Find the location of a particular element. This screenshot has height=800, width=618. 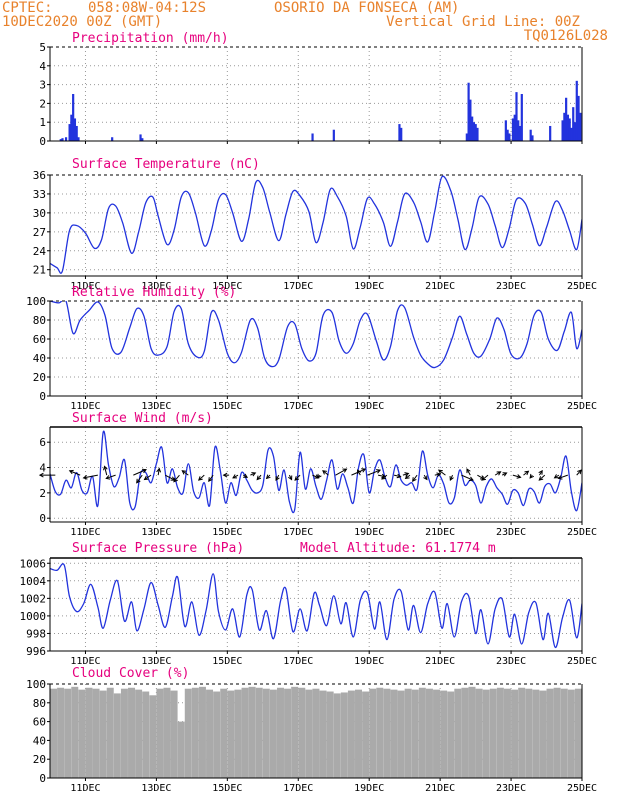

y-tick-label: 996 is located at coordinates (36, 651).